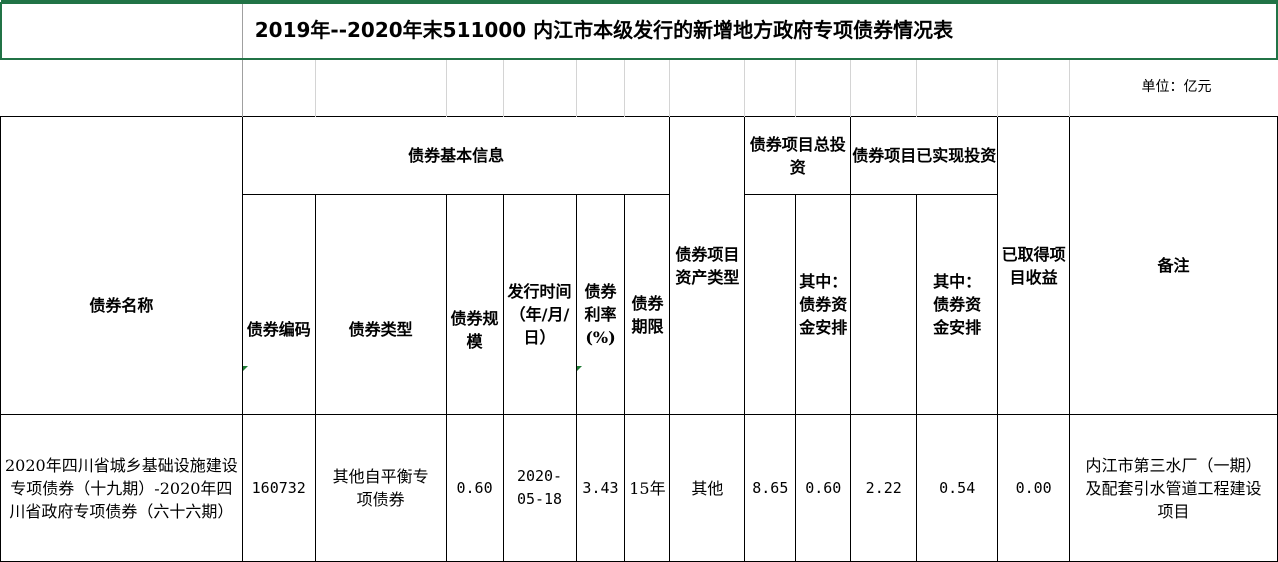 This screenshot has height=562, width=1278. I want to click on header-issue-date: 发行时间（年/月/日）, so click(539, 304).